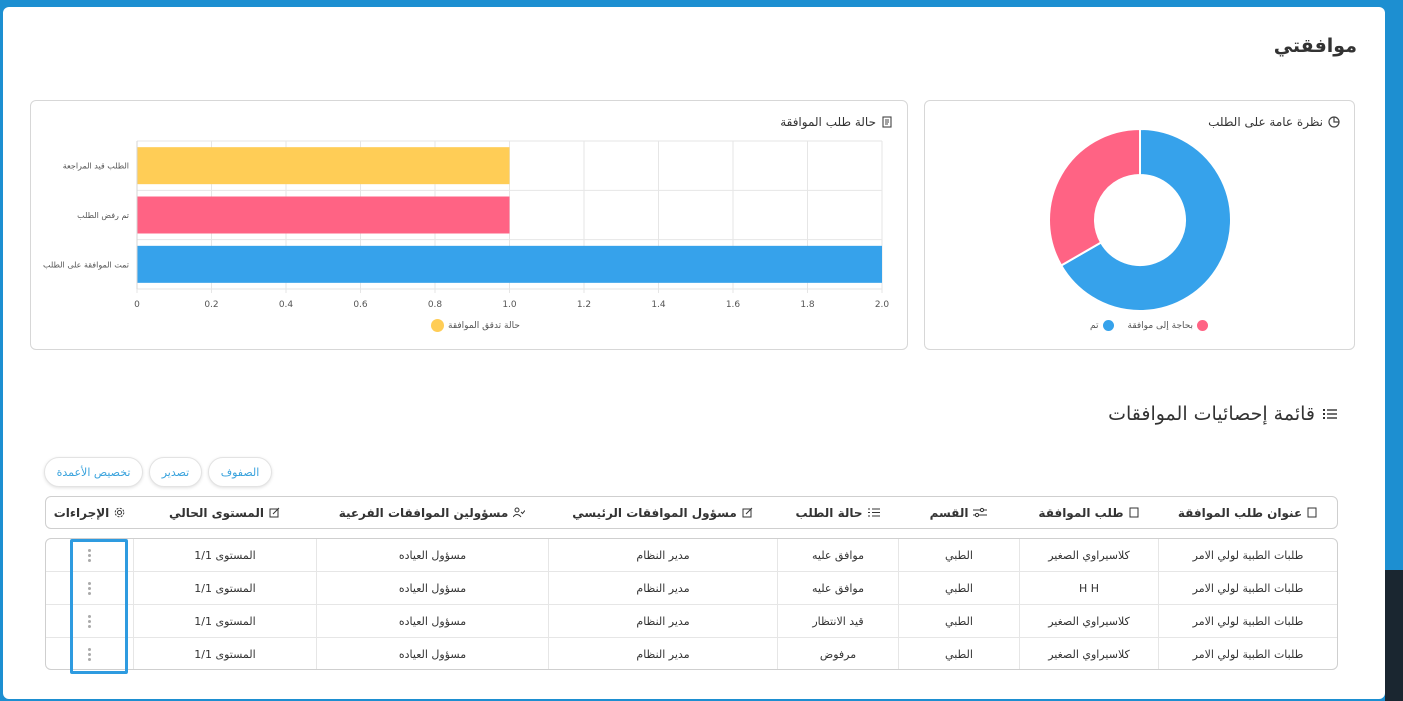 Image resolution: width=1403 pixels, height=701 pixels. What do you see at coordinates (509, 305) in the screenshot?
I see `x-tick-label: 1.0` at bounding box center [509, 305].